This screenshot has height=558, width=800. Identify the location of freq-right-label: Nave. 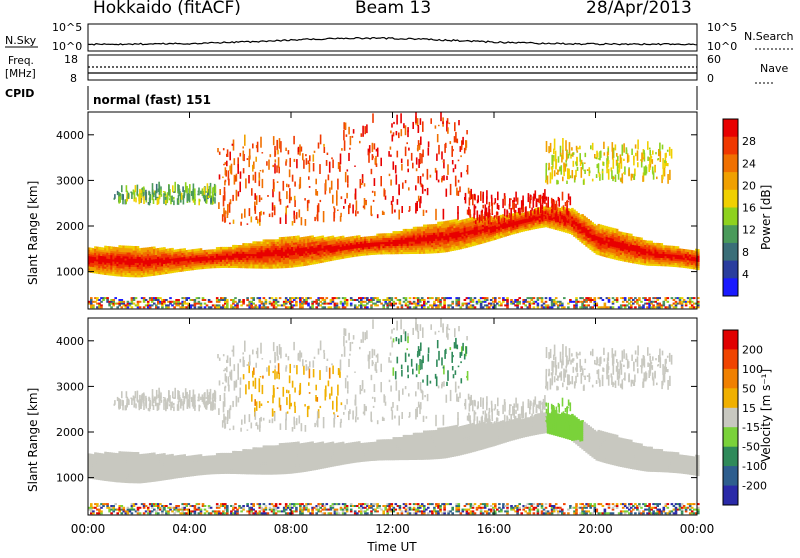
(774, 68).